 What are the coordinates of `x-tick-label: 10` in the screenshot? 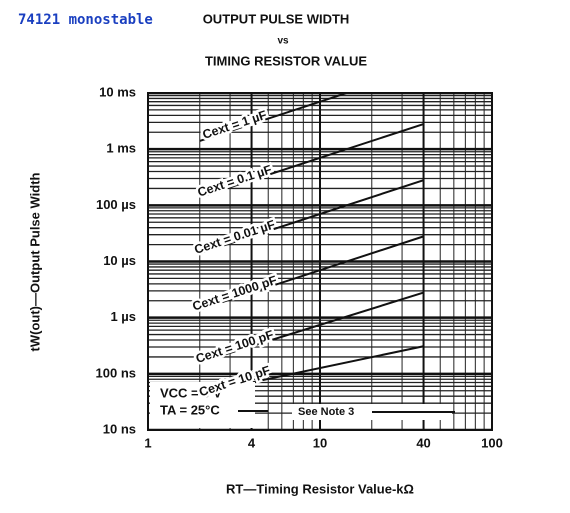 It's located at (320, 442).